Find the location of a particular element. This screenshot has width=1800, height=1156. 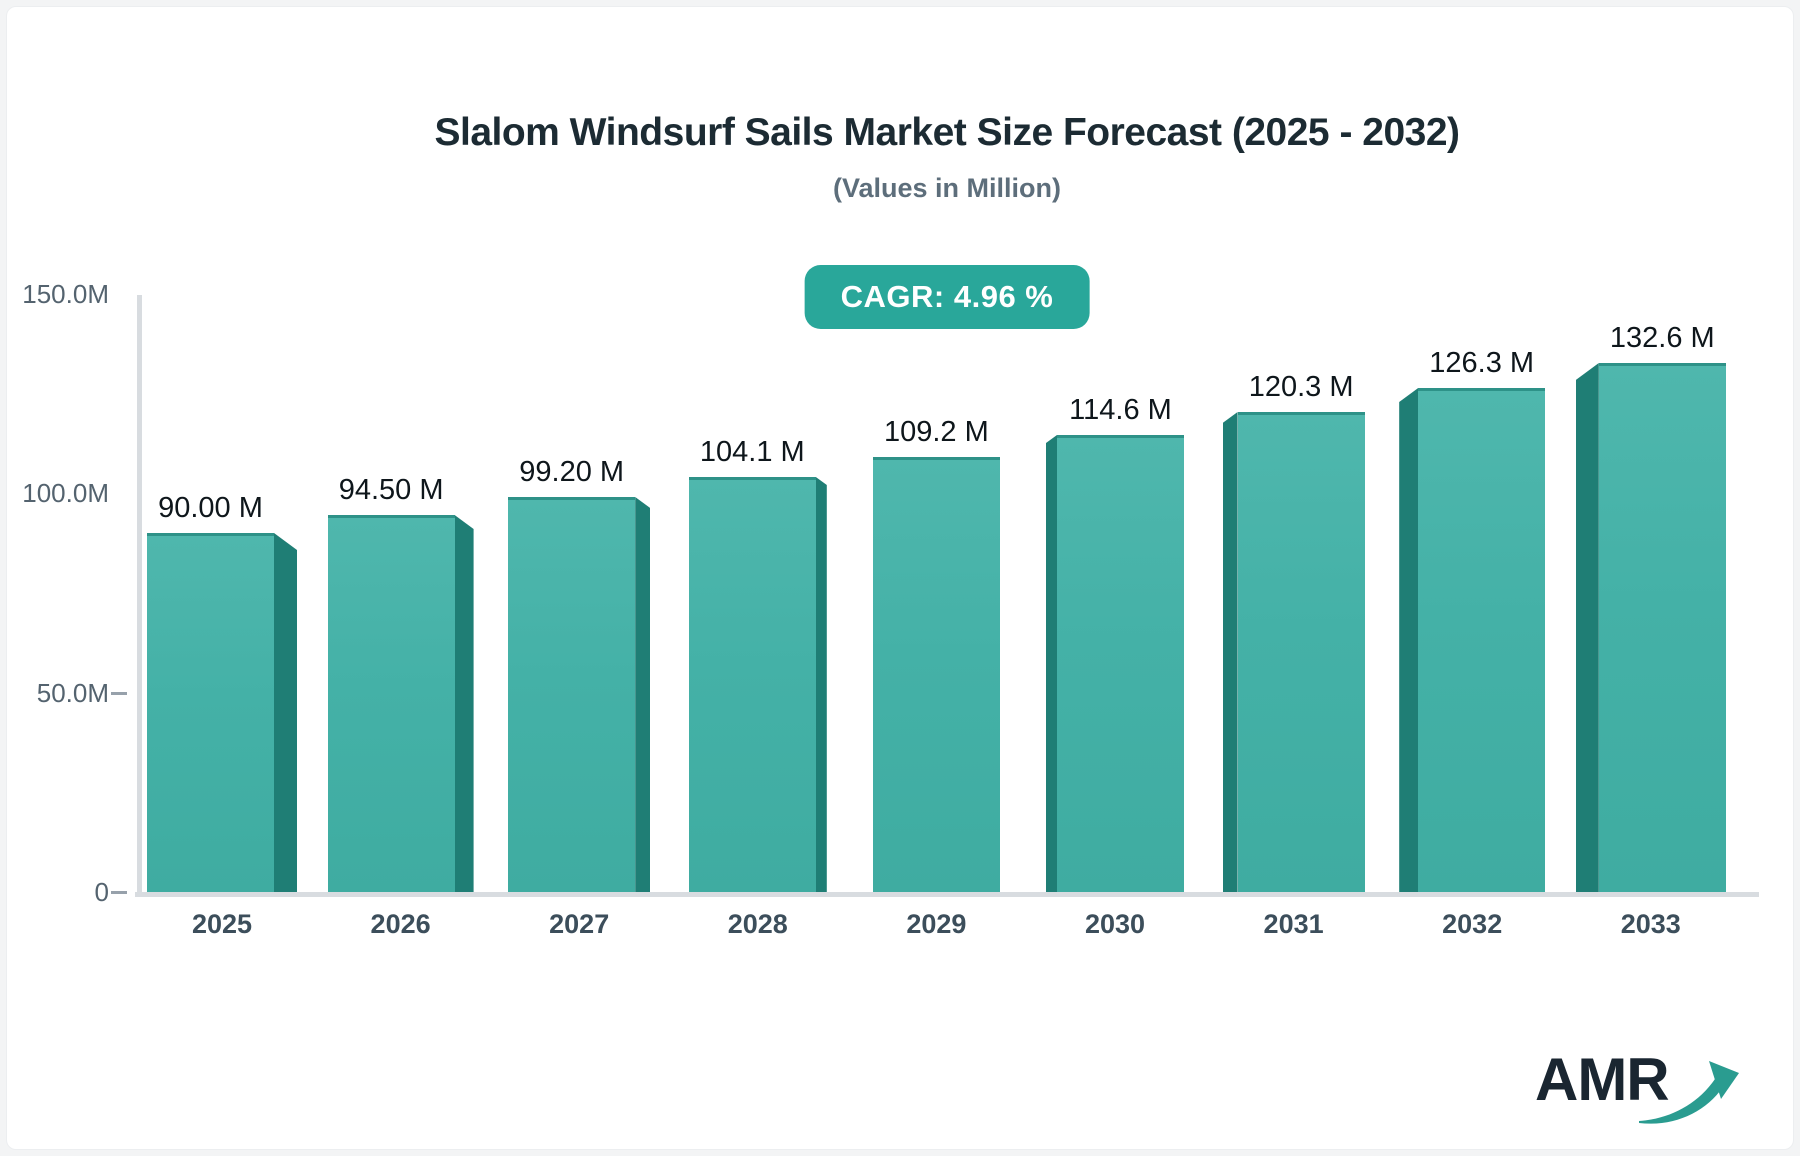

bar-value-label: 114.6 M is located at coordinates (1120, 410).